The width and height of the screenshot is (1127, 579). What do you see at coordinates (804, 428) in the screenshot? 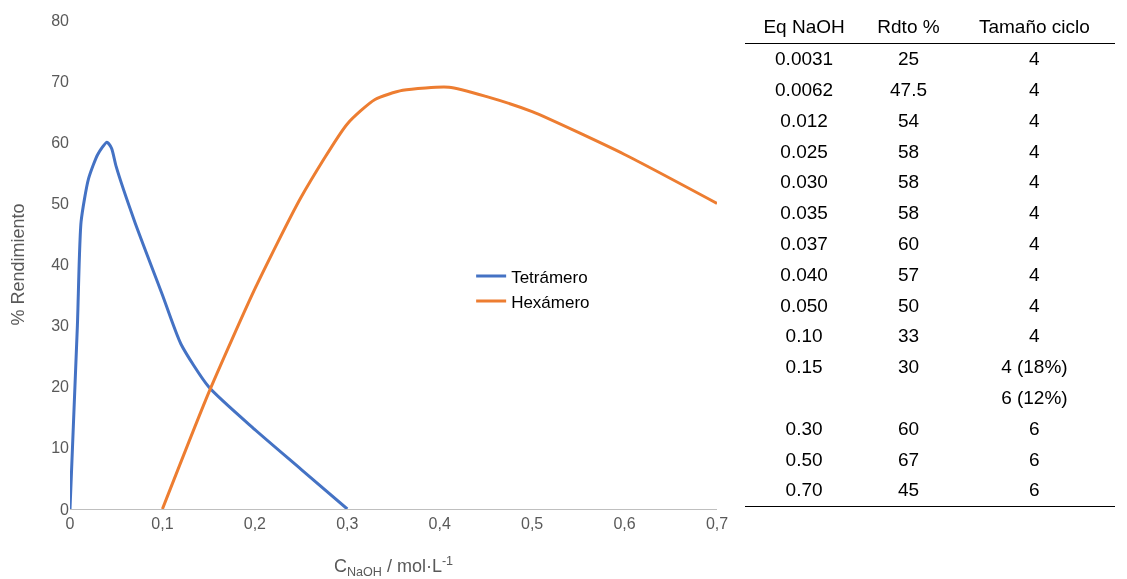
I see `text: 0.30` at bounding box center [804, 428].